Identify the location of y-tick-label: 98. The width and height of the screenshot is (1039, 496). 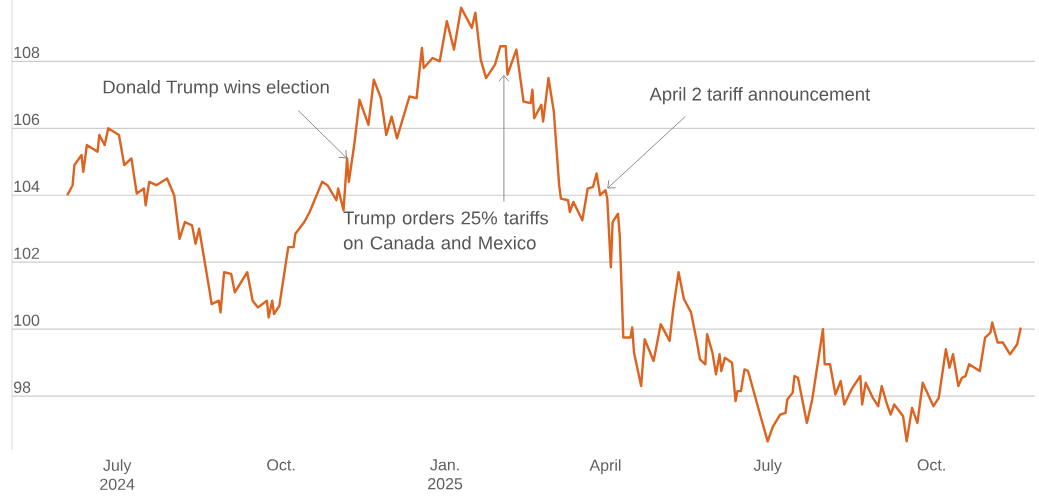
(22, 387).